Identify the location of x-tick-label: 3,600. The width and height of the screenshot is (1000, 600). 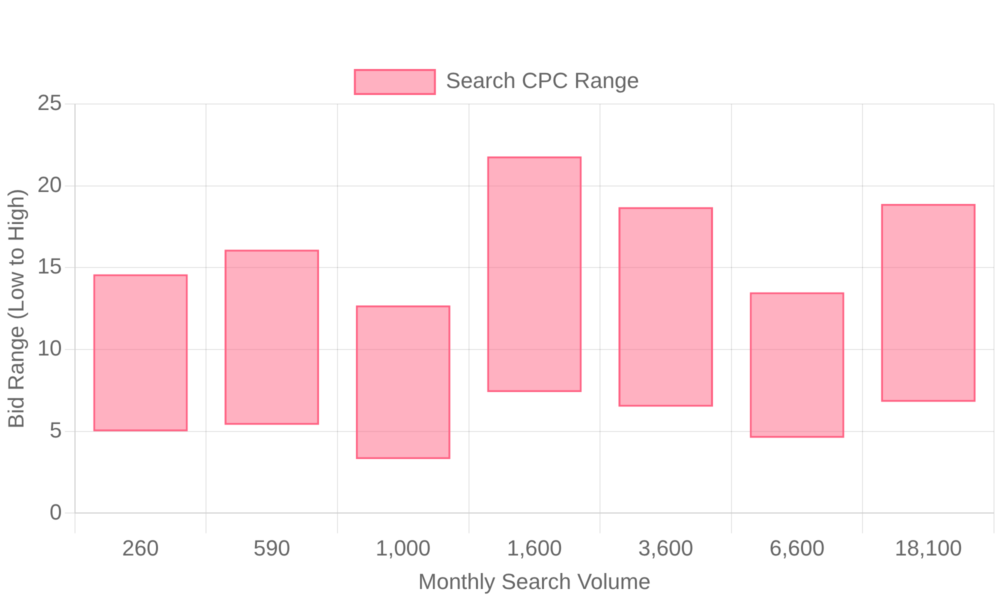
(666, 547).